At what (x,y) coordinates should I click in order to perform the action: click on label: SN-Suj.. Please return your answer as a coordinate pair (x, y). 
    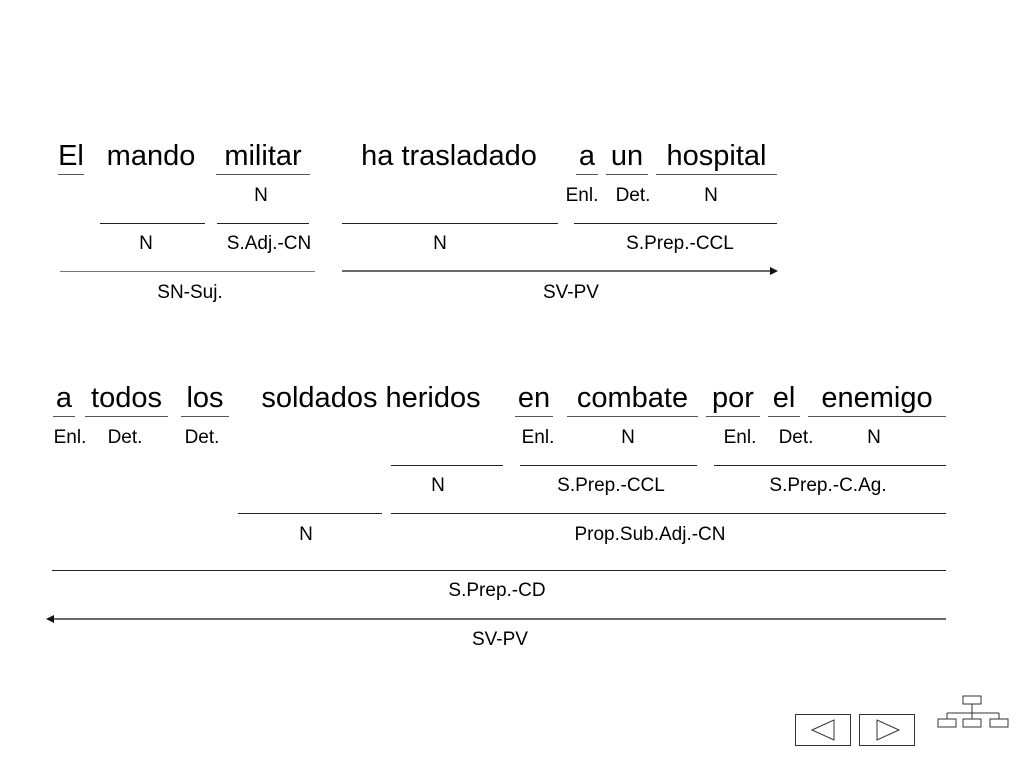
    Looking at the image, I should click on (190, 292).